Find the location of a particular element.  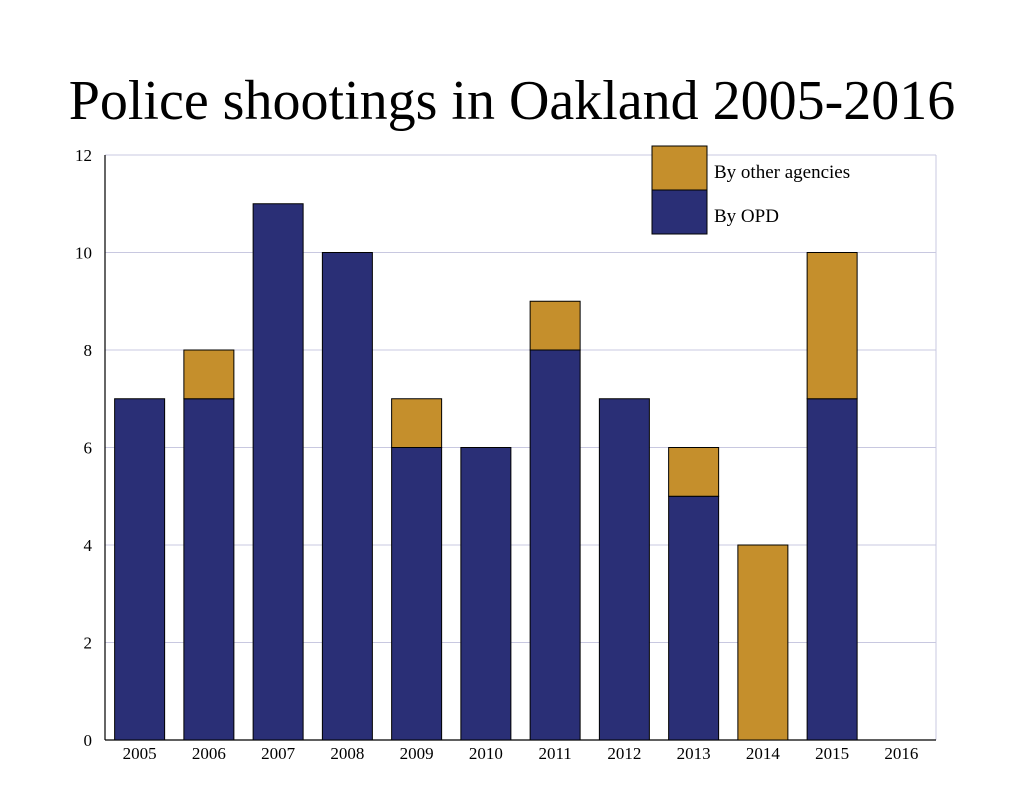

x-tick-label: 2014 is located at coordinates (763, 753).